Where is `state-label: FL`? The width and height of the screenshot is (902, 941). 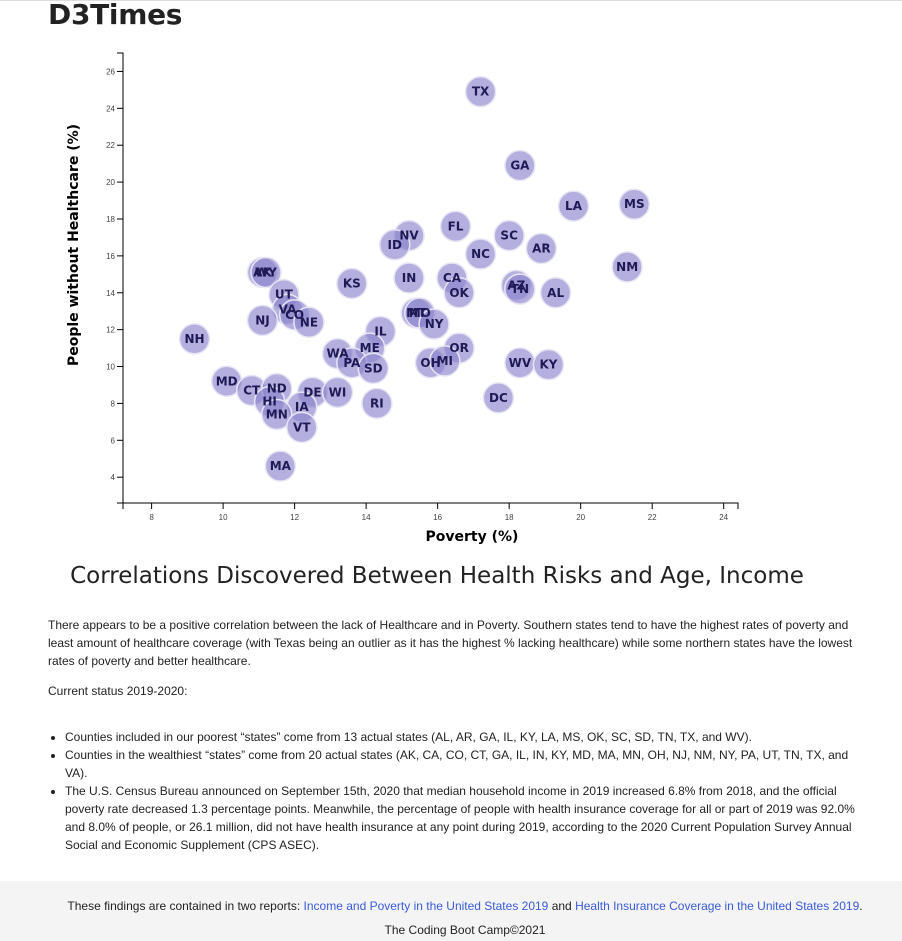 state-label: FL is located at coordinates (456, 226).